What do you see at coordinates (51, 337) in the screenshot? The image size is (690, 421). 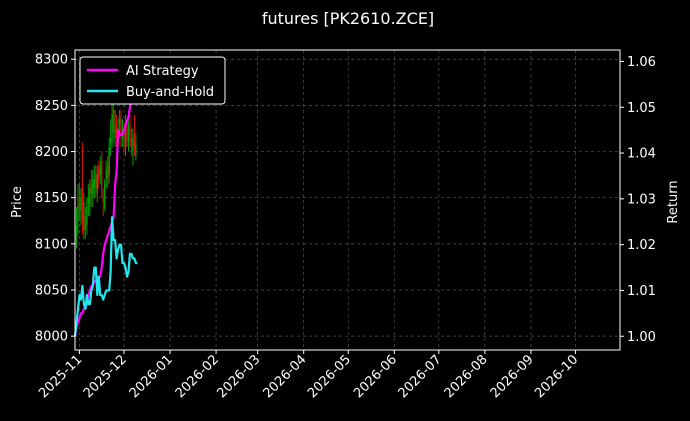 I see `y-left-tick-label: 8000` at bounding box center [51, 337].